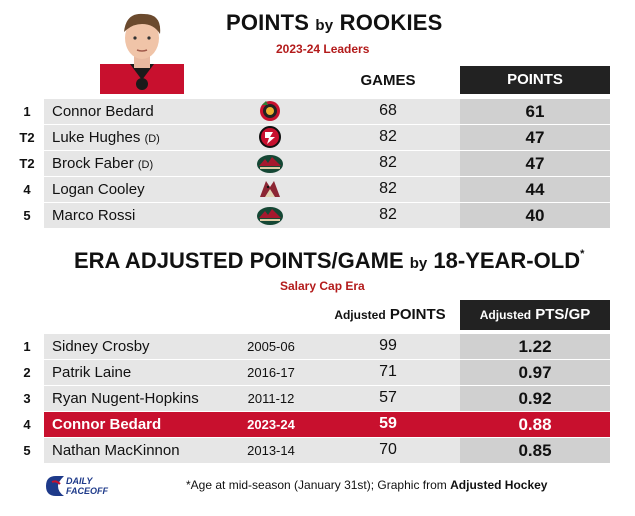 This screenshot has height=516, width=635. I want to click on player-name: Nathan MacKinnon, so click(116, 450).